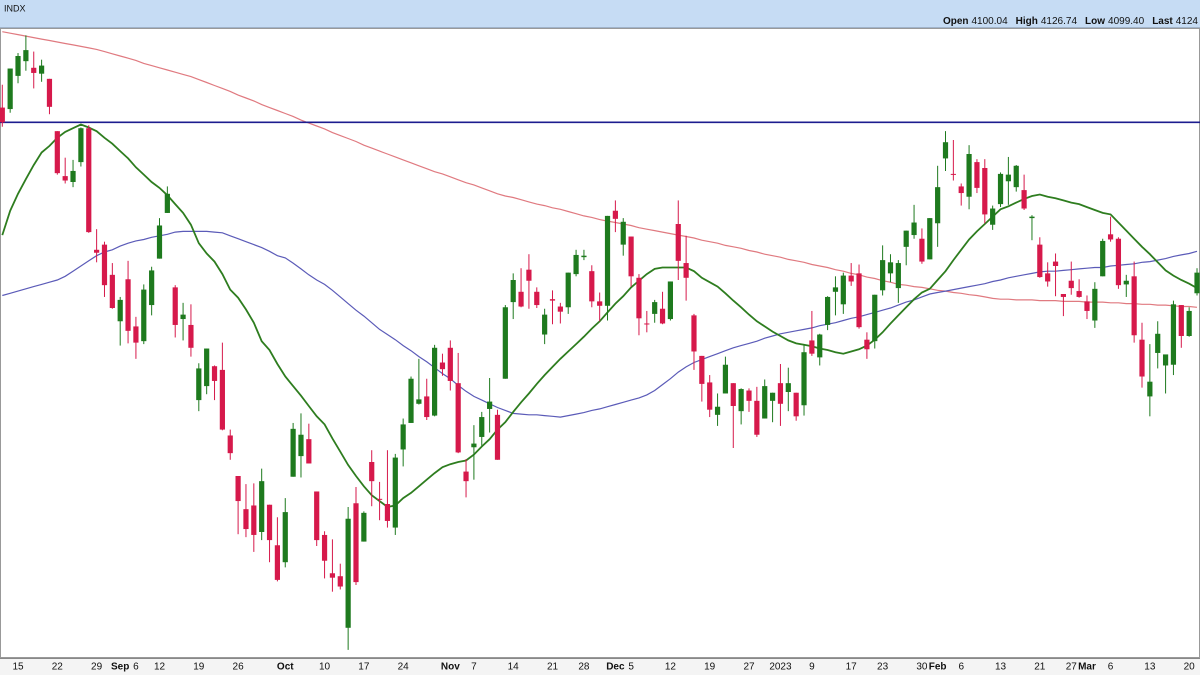  Describe the element at coordinates (631, 667) in the screenshot. I see `x-tick-label: 5` at that location.